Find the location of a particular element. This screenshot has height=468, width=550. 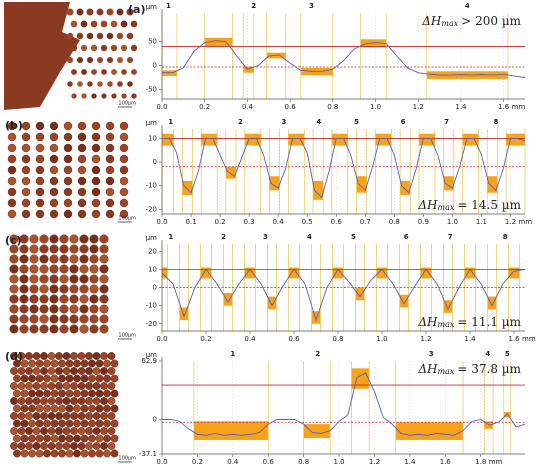

y-tick-label: -50 is located at coordinates (151, 89).